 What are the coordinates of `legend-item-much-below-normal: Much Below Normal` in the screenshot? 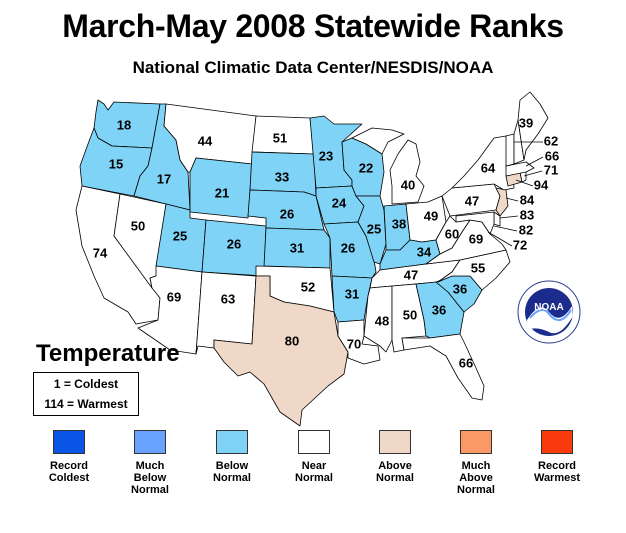 It's located at (150, 463).